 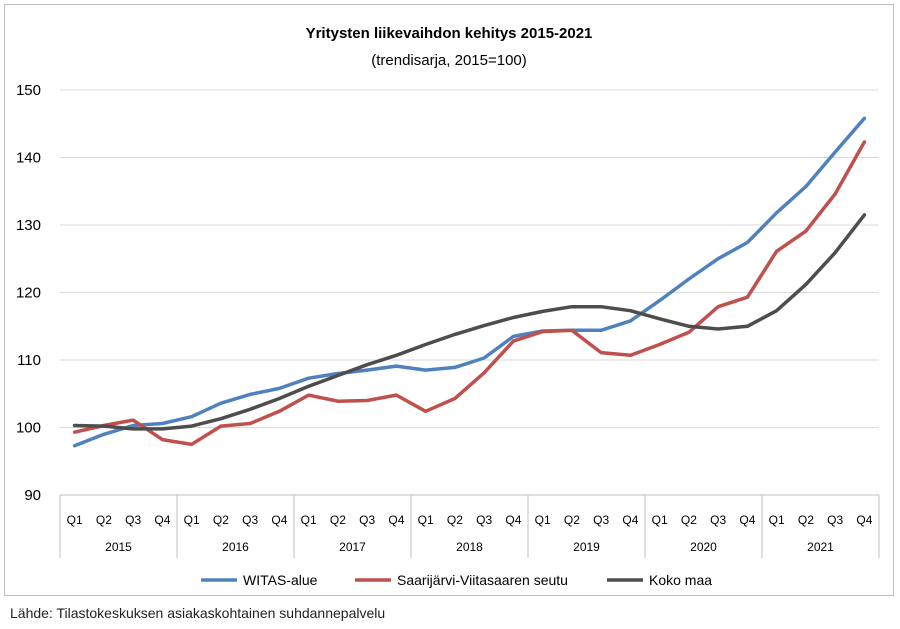 What do you see at coordinates (118, 547) in the screenshot?
I see `x-year-label: 2015` at bounding box center [118, 547].